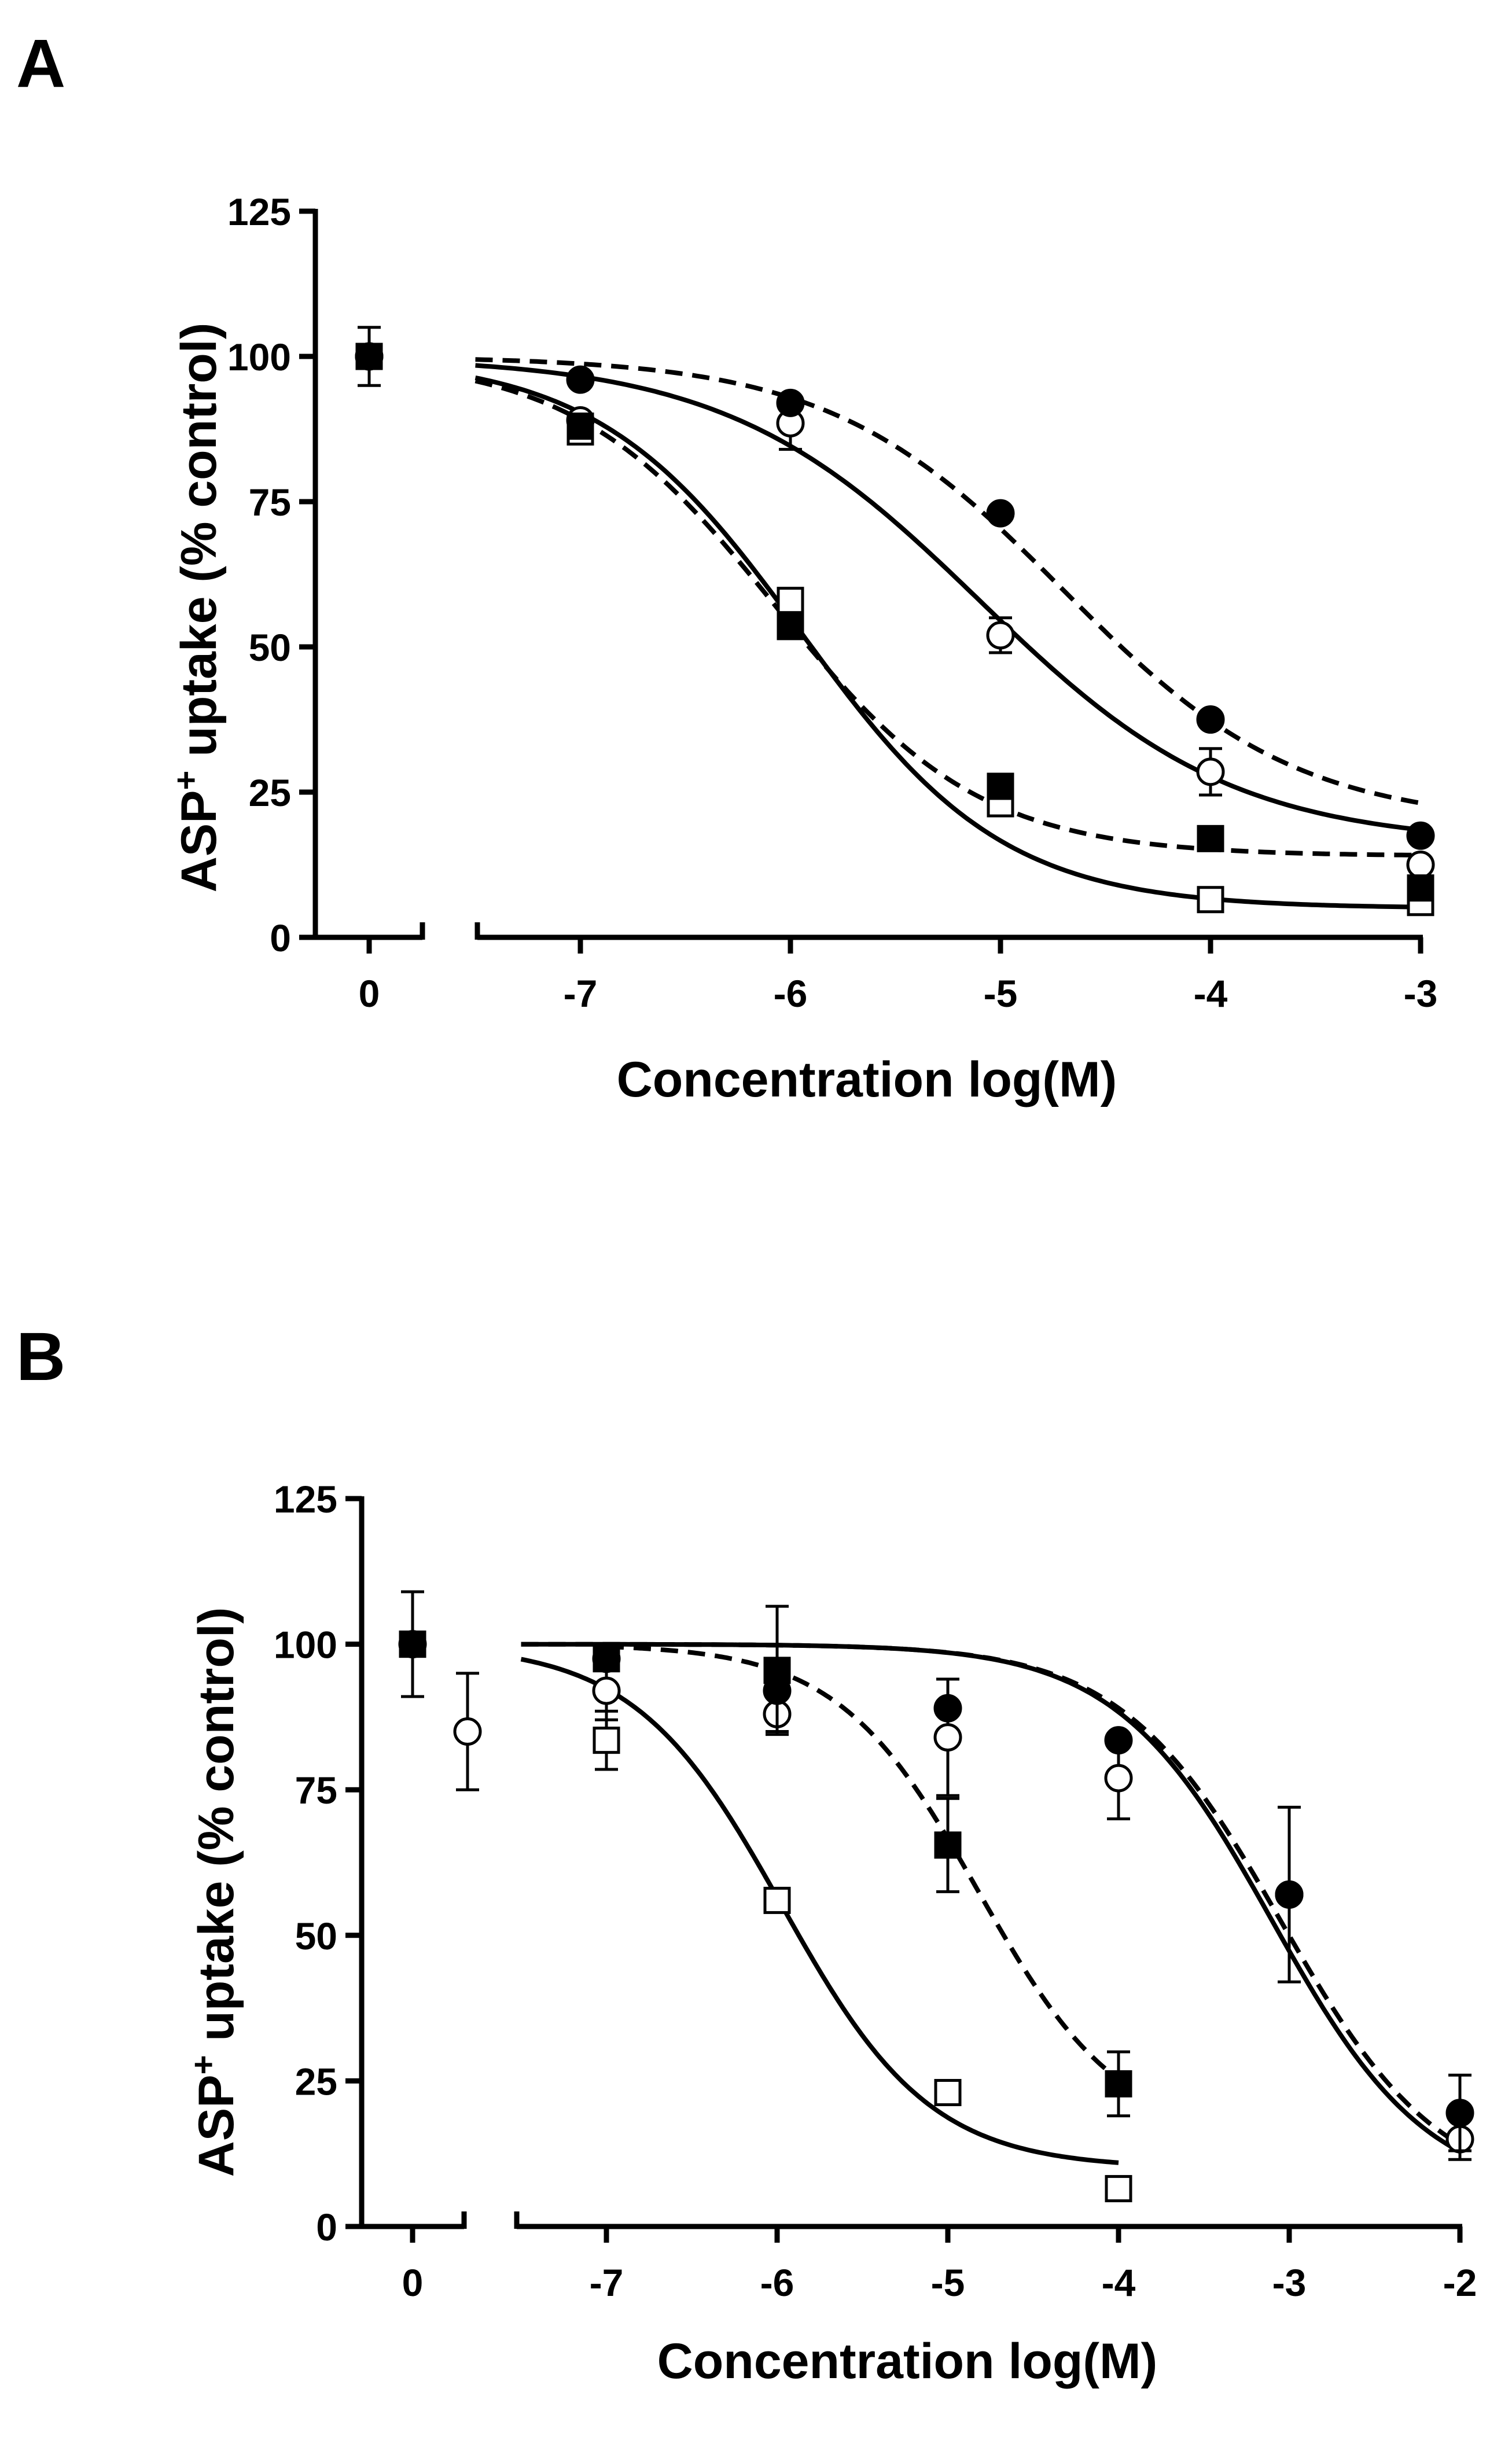 The height and width of the screenshot is (2440, 1512). What do you see at coordinates (40, 1357) in the screenshot?
I see `panel-letter-b: B` at bounding box center [40, 1357].